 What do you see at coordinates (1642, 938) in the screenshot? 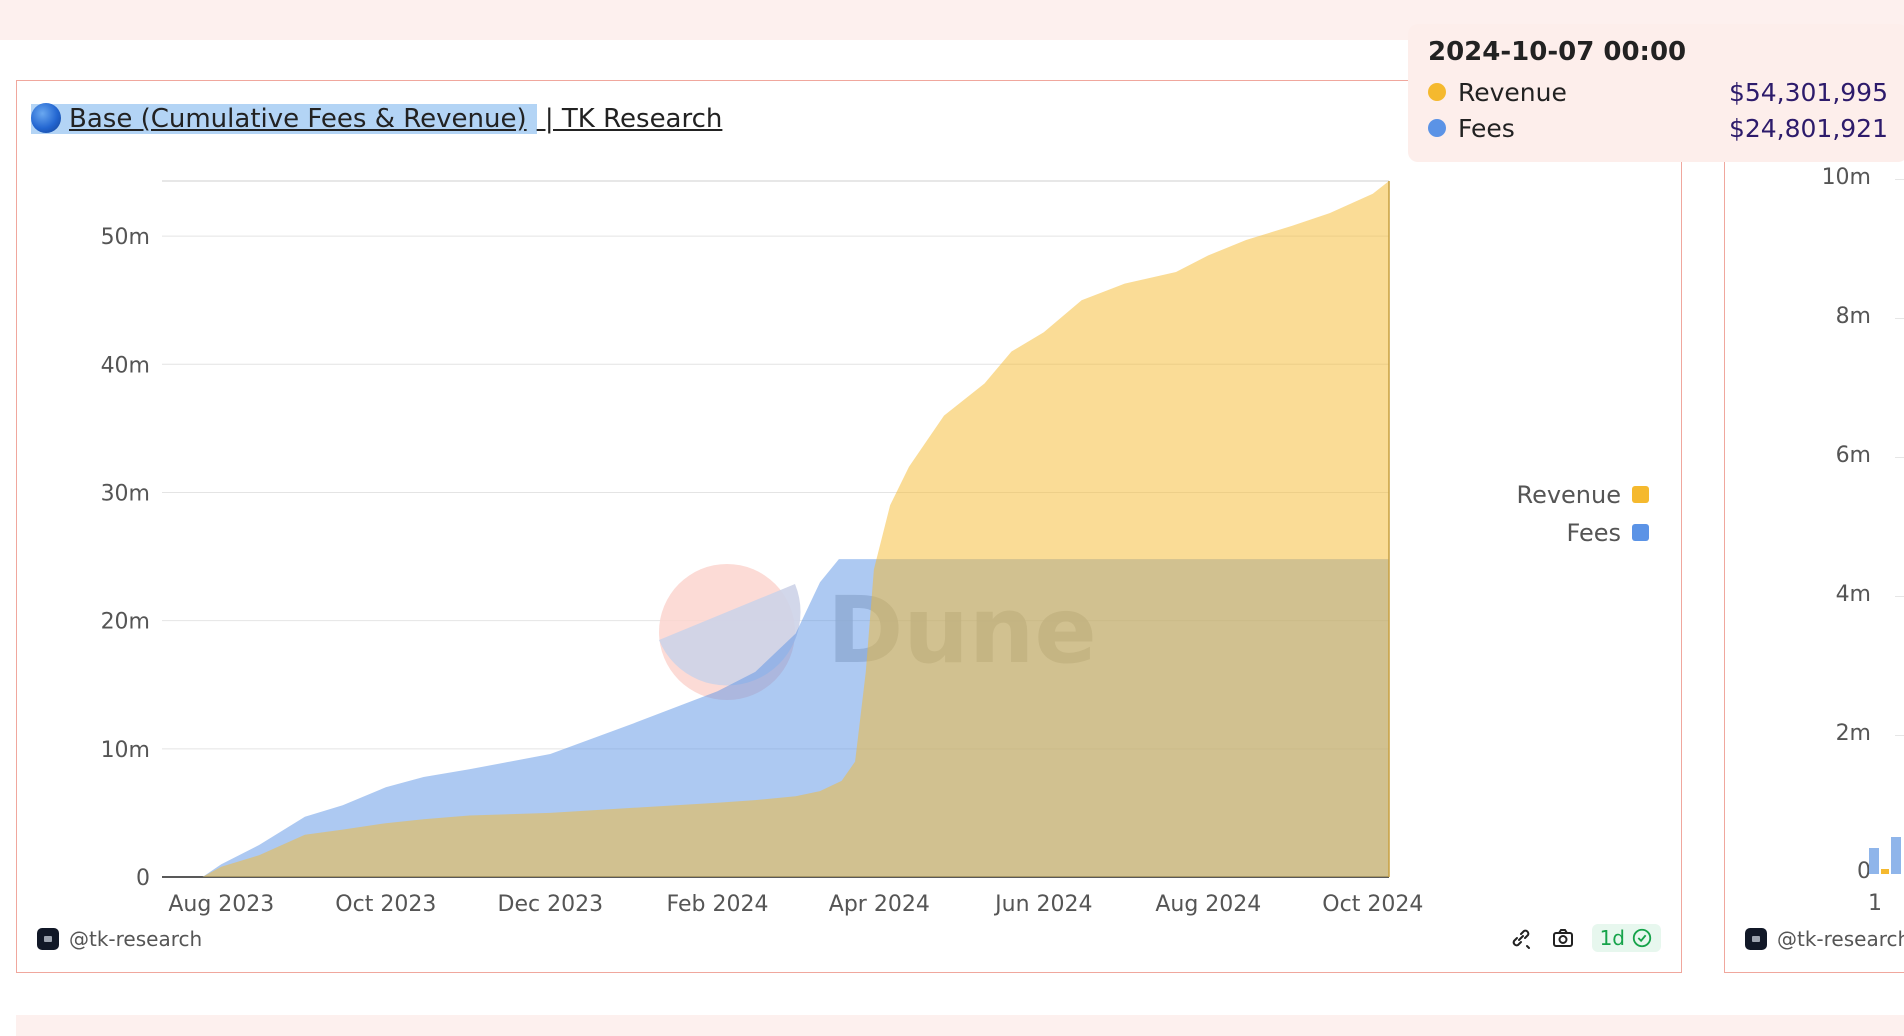
I see `check-badge-icon` at bounding box center [1642, 938].